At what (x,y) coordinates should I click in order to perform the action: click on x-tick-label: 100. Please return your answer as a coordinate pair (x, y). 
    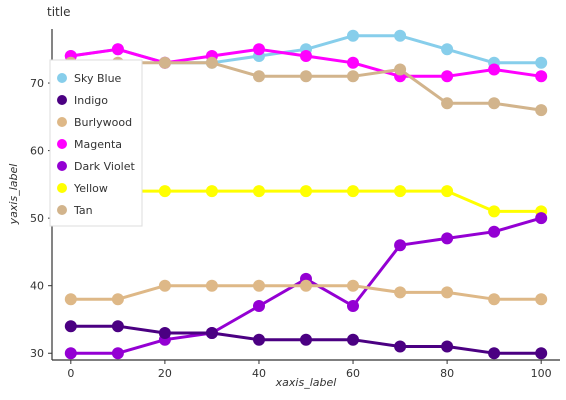
    Looking at the image, I should click on (541, 373).